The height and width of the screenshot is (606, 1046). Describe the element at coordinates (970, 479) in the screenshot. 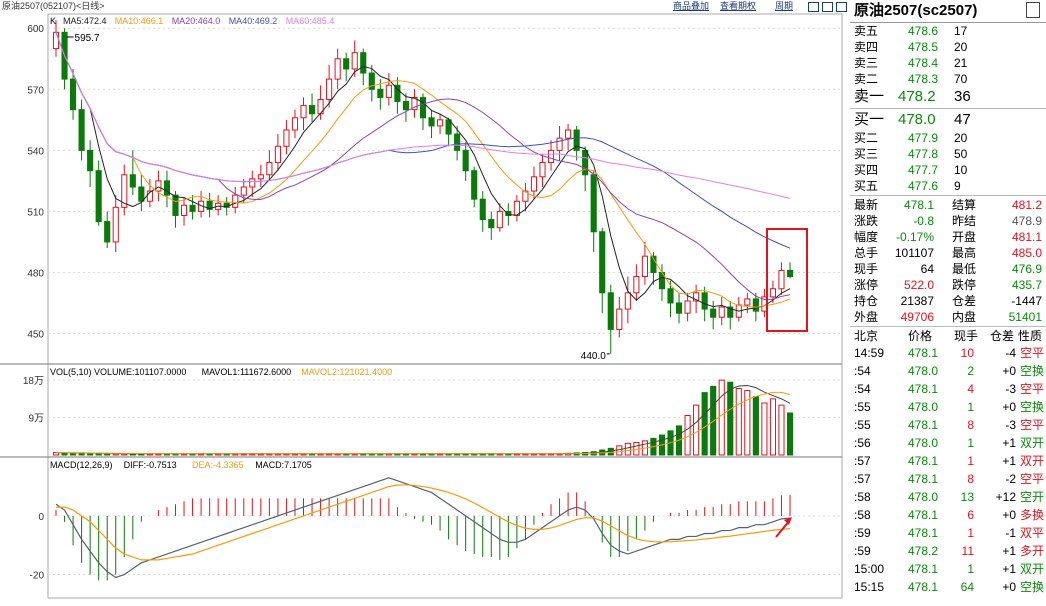

I see `tick-volume: 8` at that location.